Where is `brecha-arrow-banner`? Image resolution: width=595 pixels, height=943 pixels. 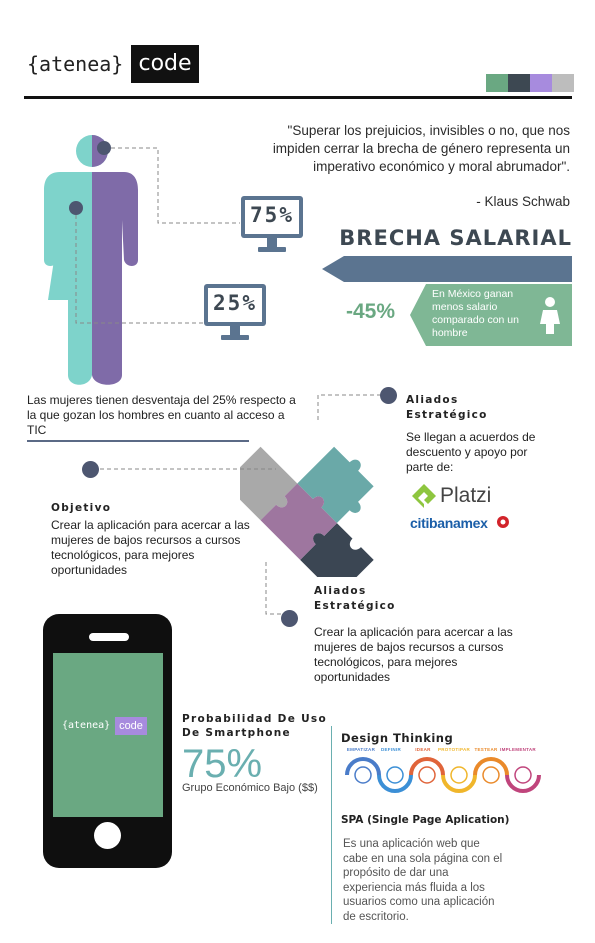
brecha-arrow-banner is located at coordinates (447, 269).